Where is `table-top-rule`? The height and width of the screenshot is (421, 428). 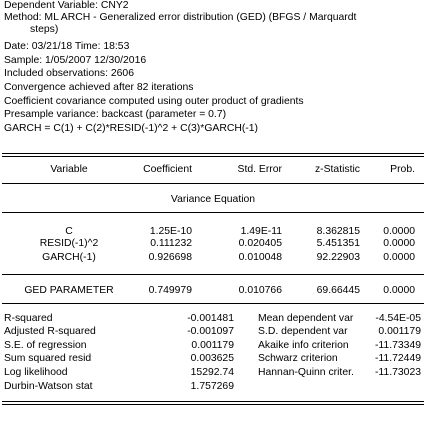 table-top-rule is located at coordinates (213, 153).